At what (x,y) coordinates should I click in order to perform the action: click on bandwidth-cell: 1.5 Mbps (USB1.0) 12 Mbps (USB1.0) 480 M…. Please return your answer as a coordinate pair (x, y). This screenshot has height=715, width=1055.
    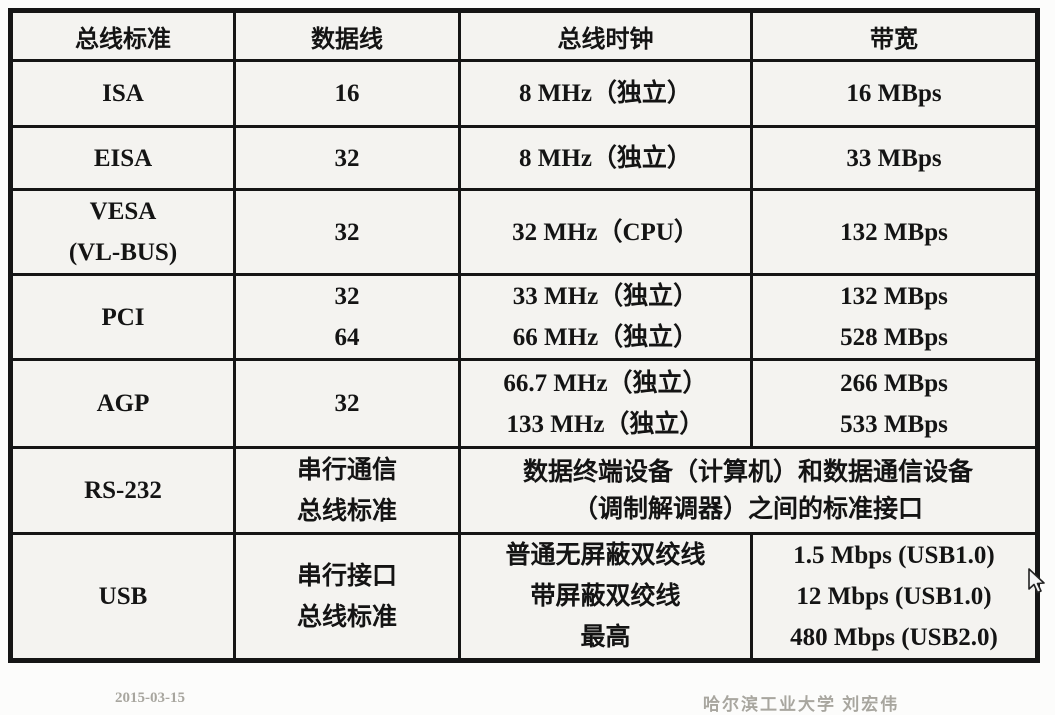
    Looking at the image, I should click on (894, 597).